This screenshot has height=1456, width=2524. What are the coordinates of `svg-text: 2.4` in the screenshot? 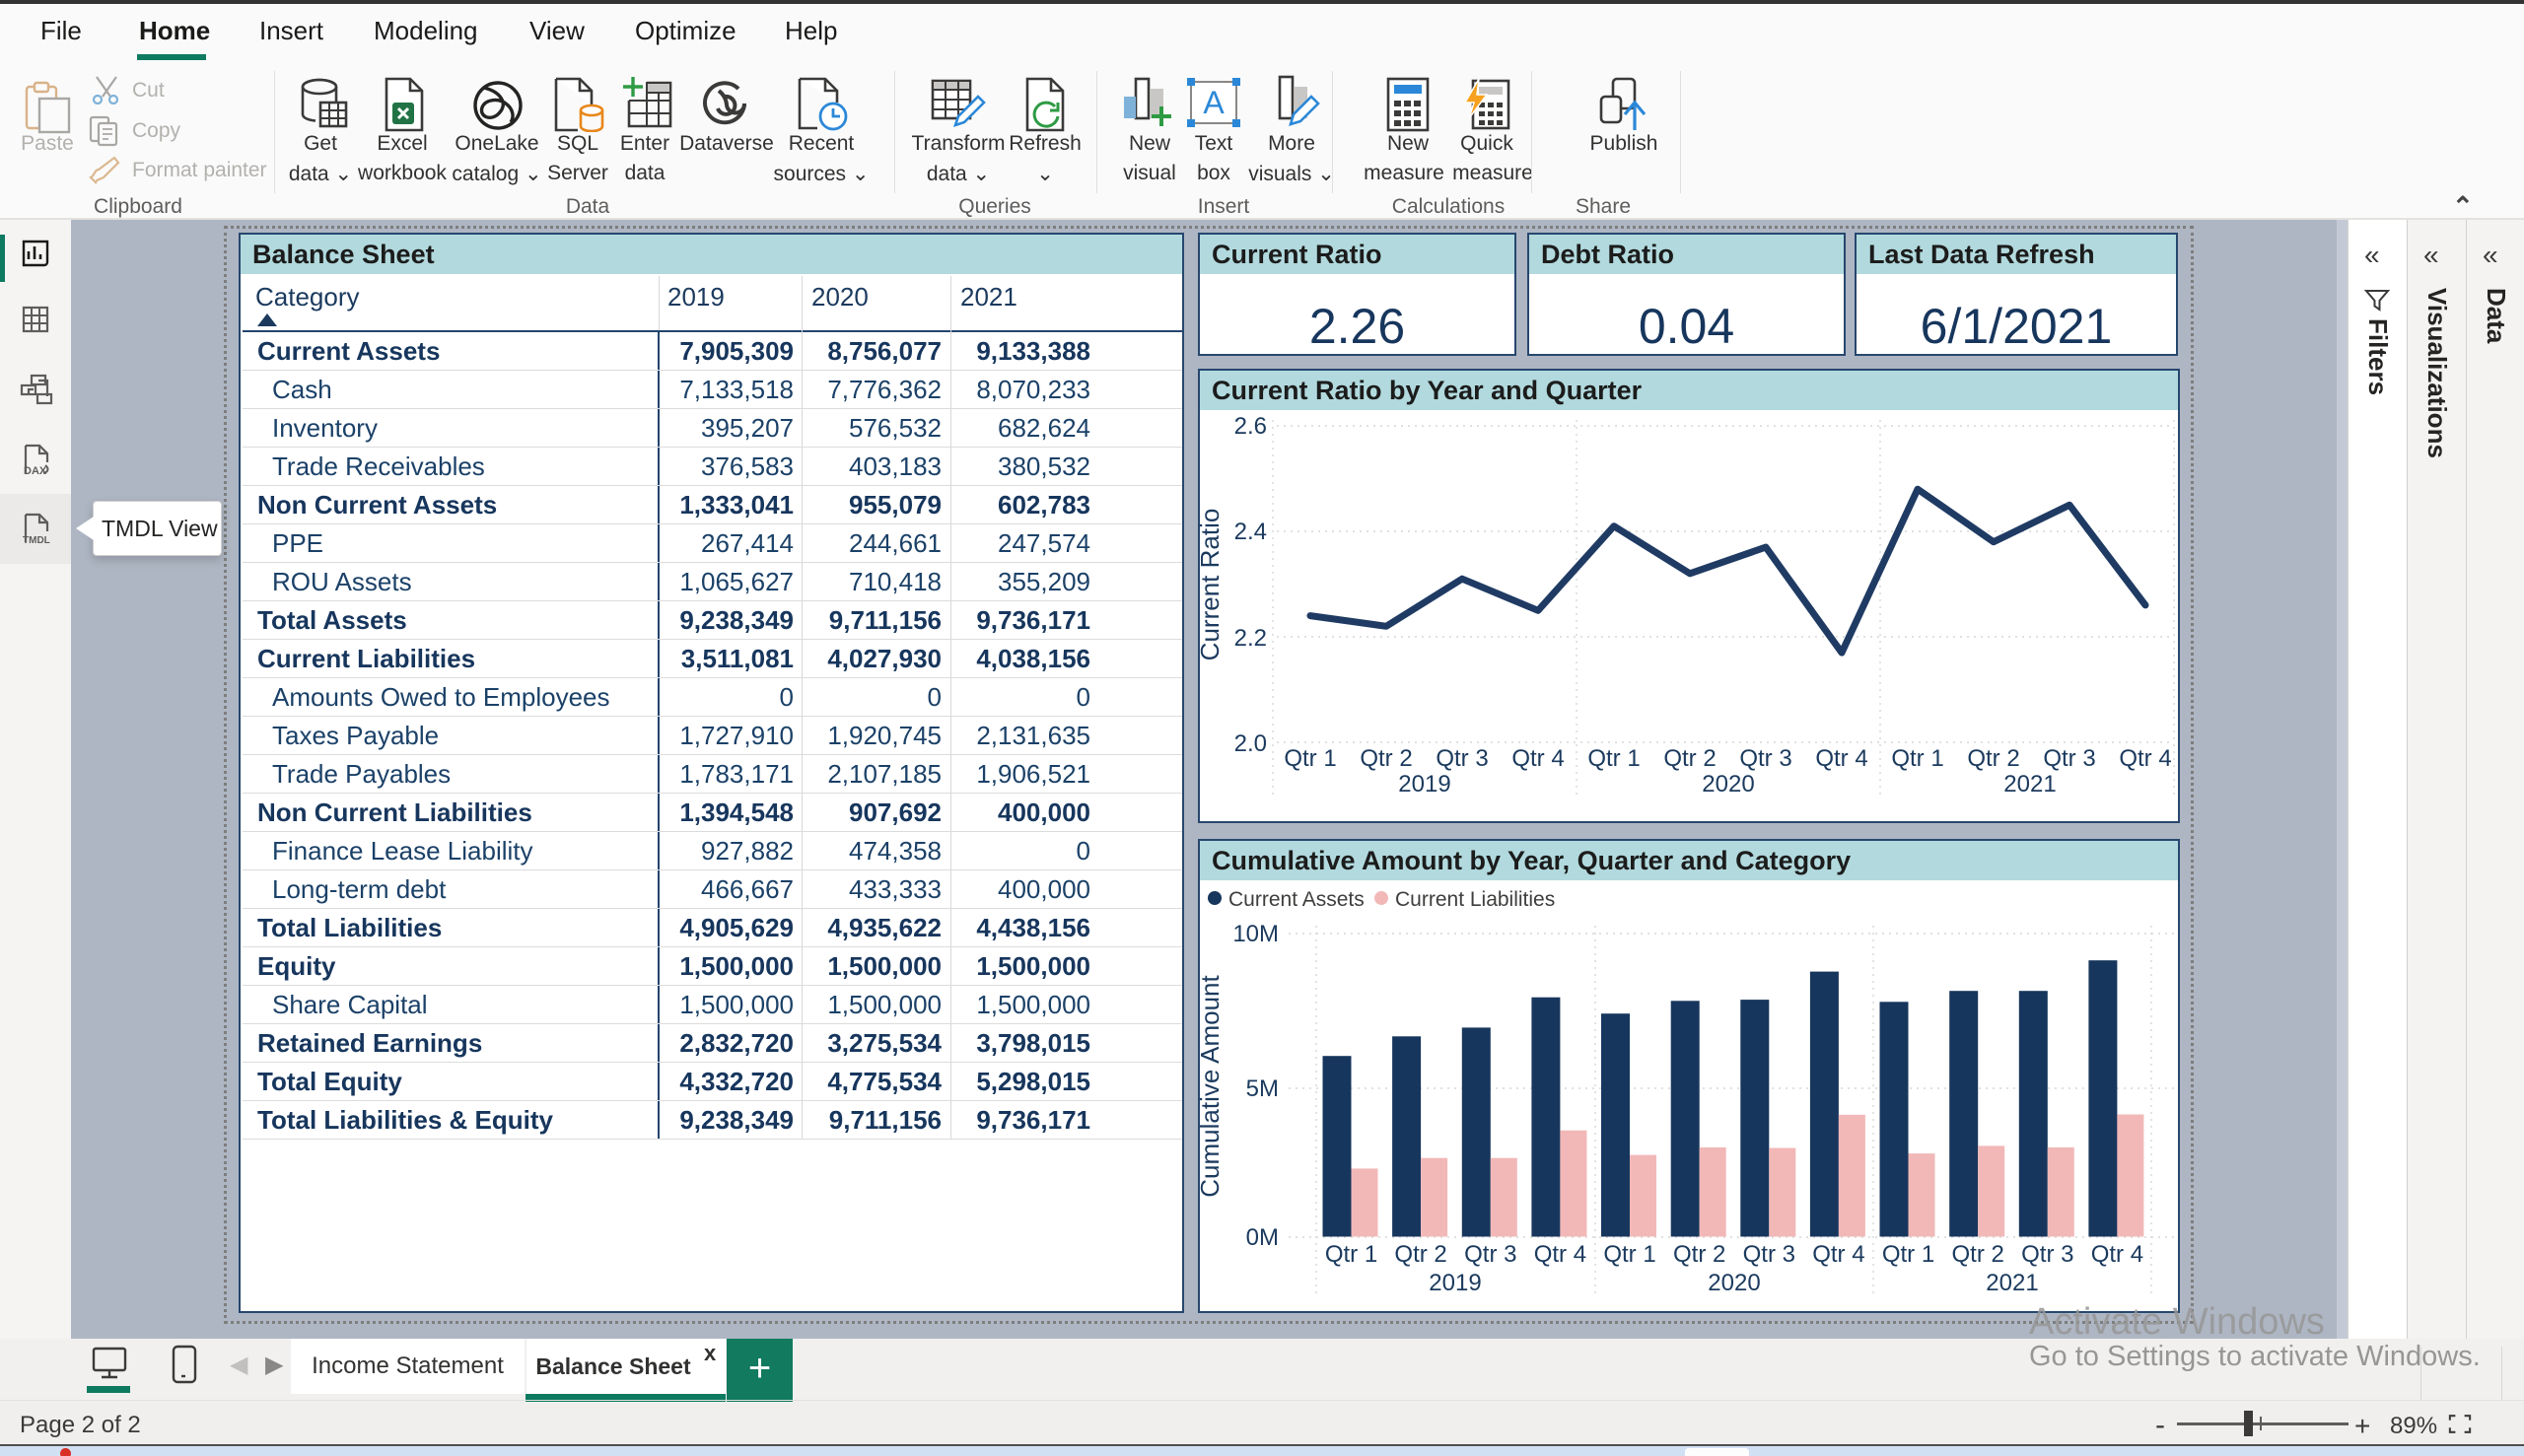 It's located at (1251, 532).